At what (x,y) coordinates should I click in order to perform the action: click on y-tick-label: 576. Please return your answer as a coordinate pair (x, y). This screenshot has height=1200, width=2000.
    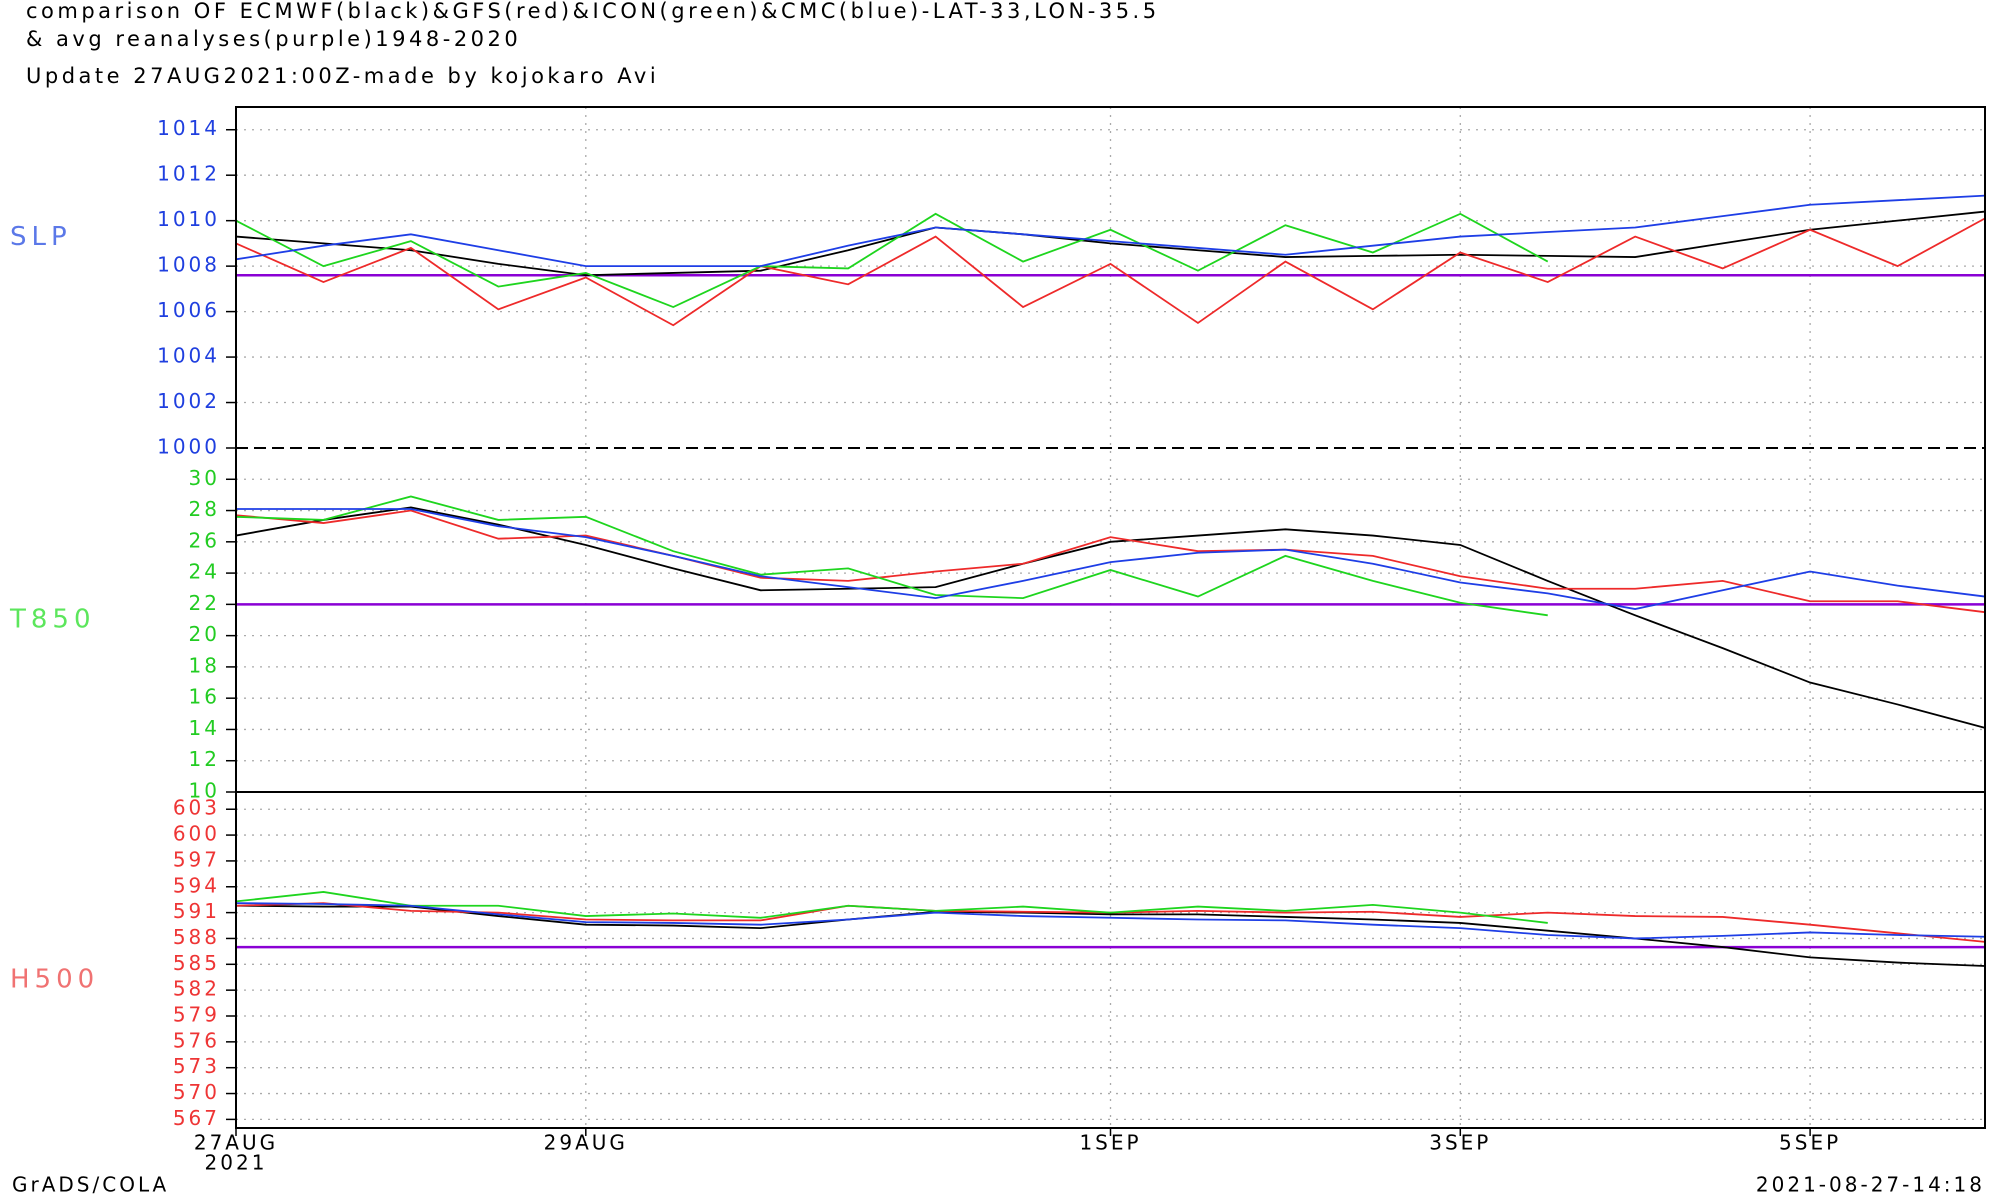
    Looking at the image, I should click on (196, 1040).